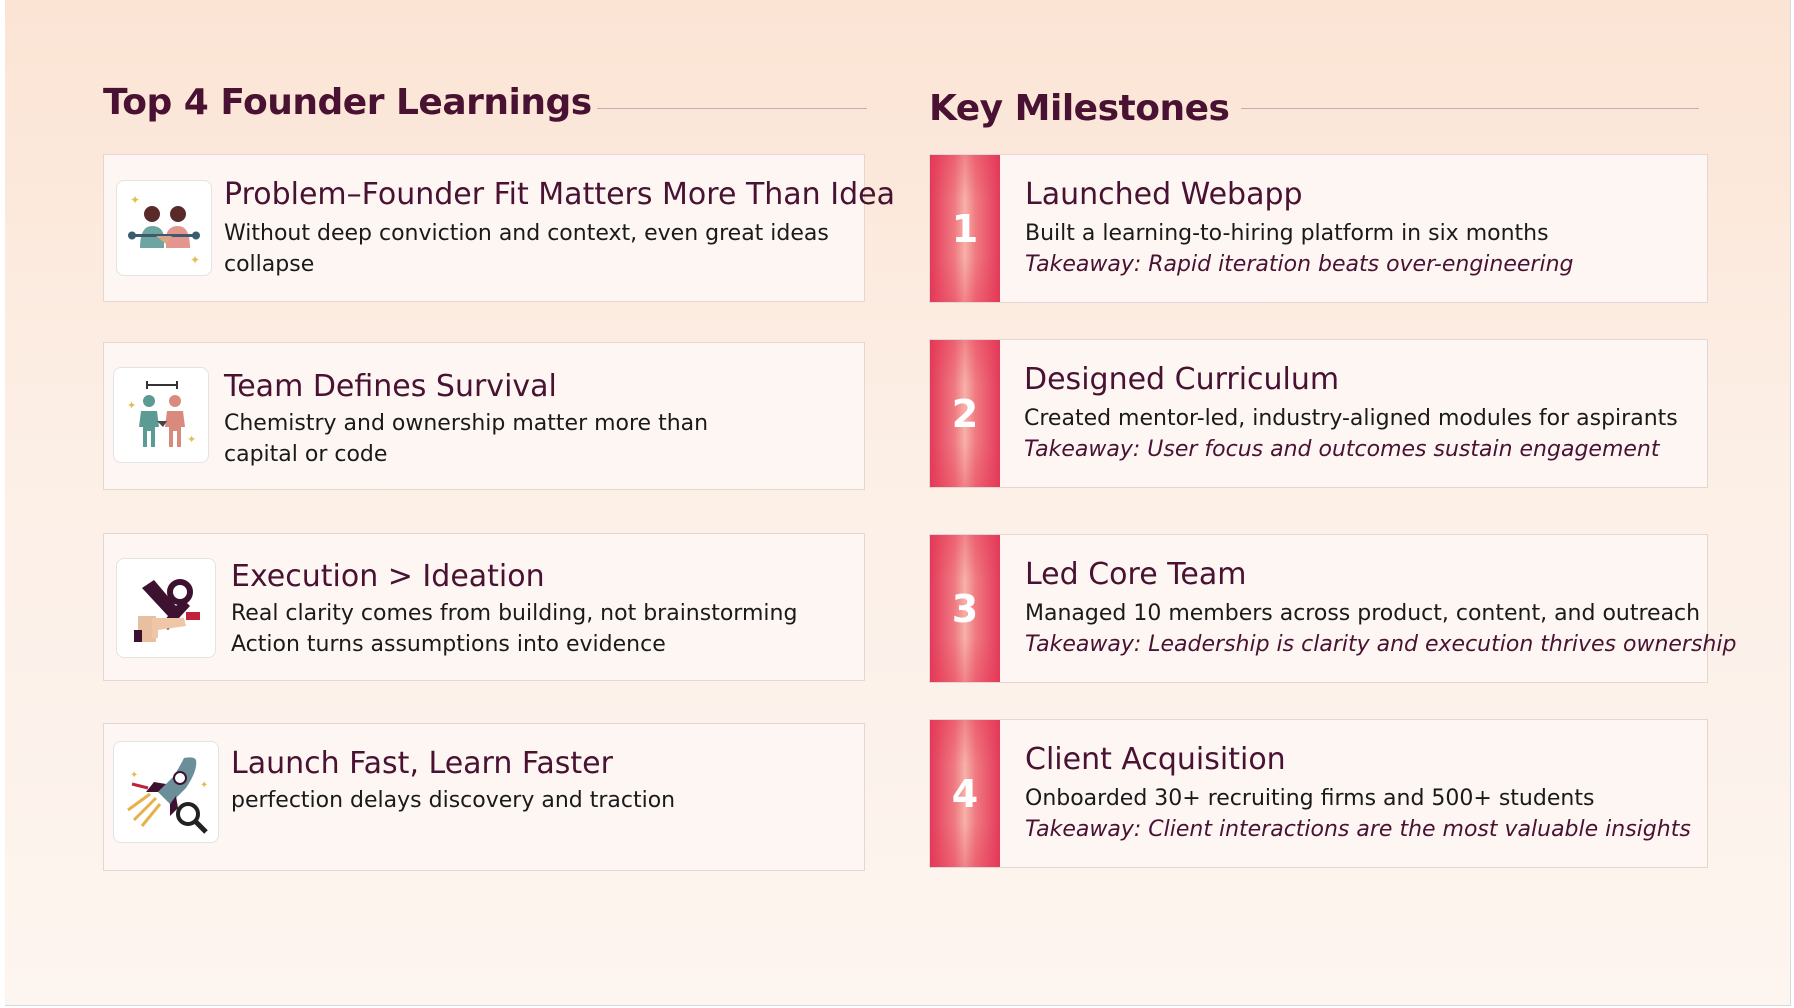 The image size is (1794, 1008). I want to click on milestone-number: 1, so click(965, 228).